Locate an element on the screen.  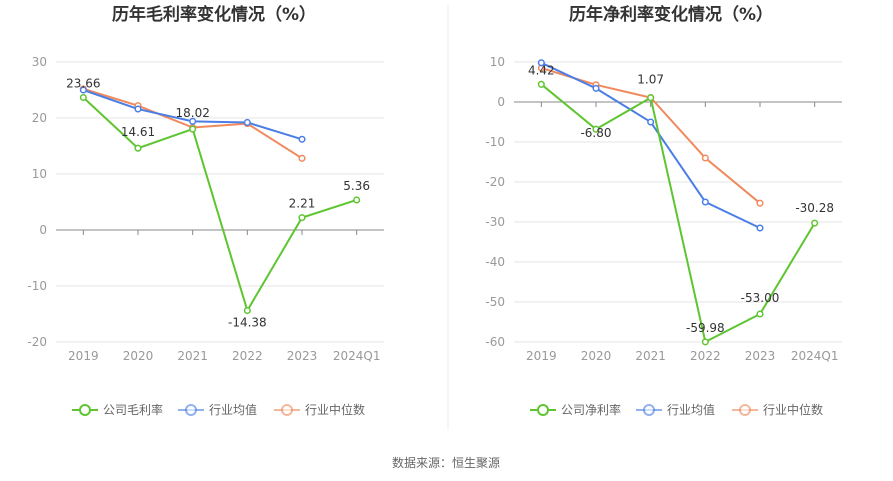
y-tick-label: -50 is located at coordinates (495, 302).